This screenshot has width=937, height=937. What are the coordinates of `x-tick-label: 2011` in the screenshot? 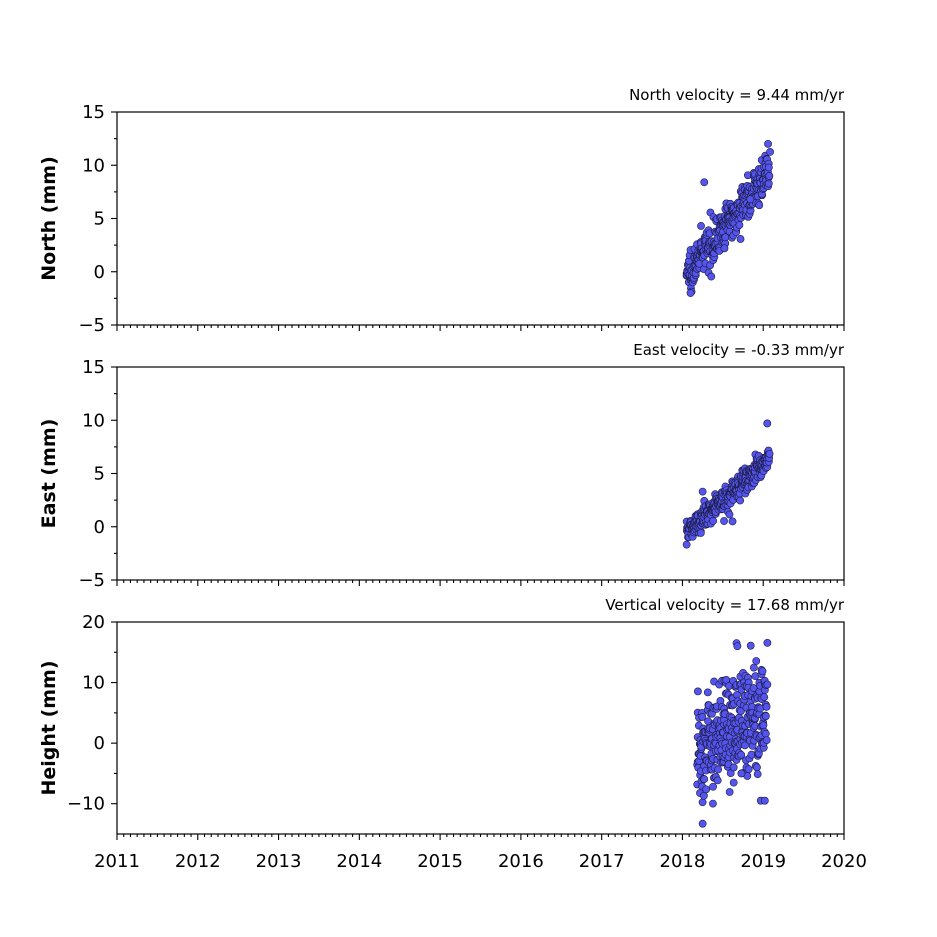 It's located at (117, 861).